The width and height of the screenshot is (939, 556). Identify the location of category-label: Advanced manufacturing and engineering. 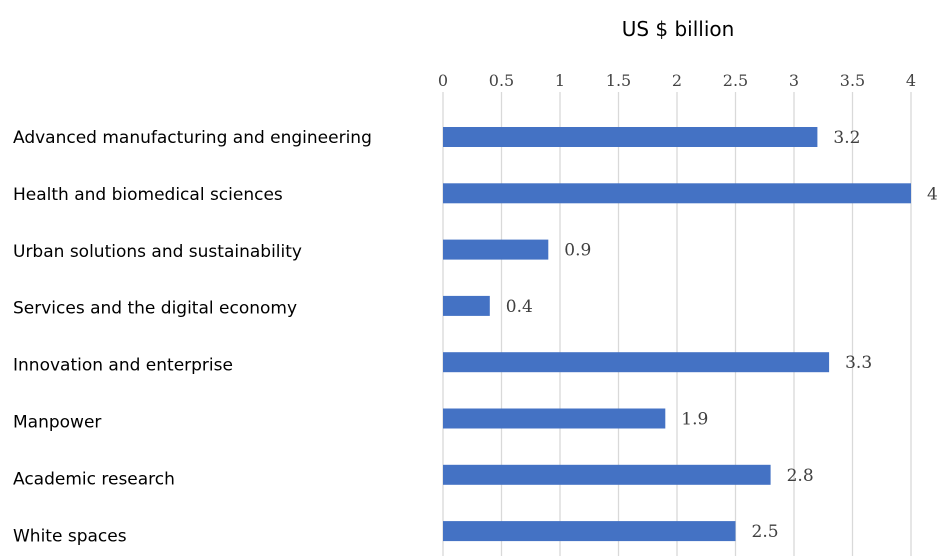
(192, 138).